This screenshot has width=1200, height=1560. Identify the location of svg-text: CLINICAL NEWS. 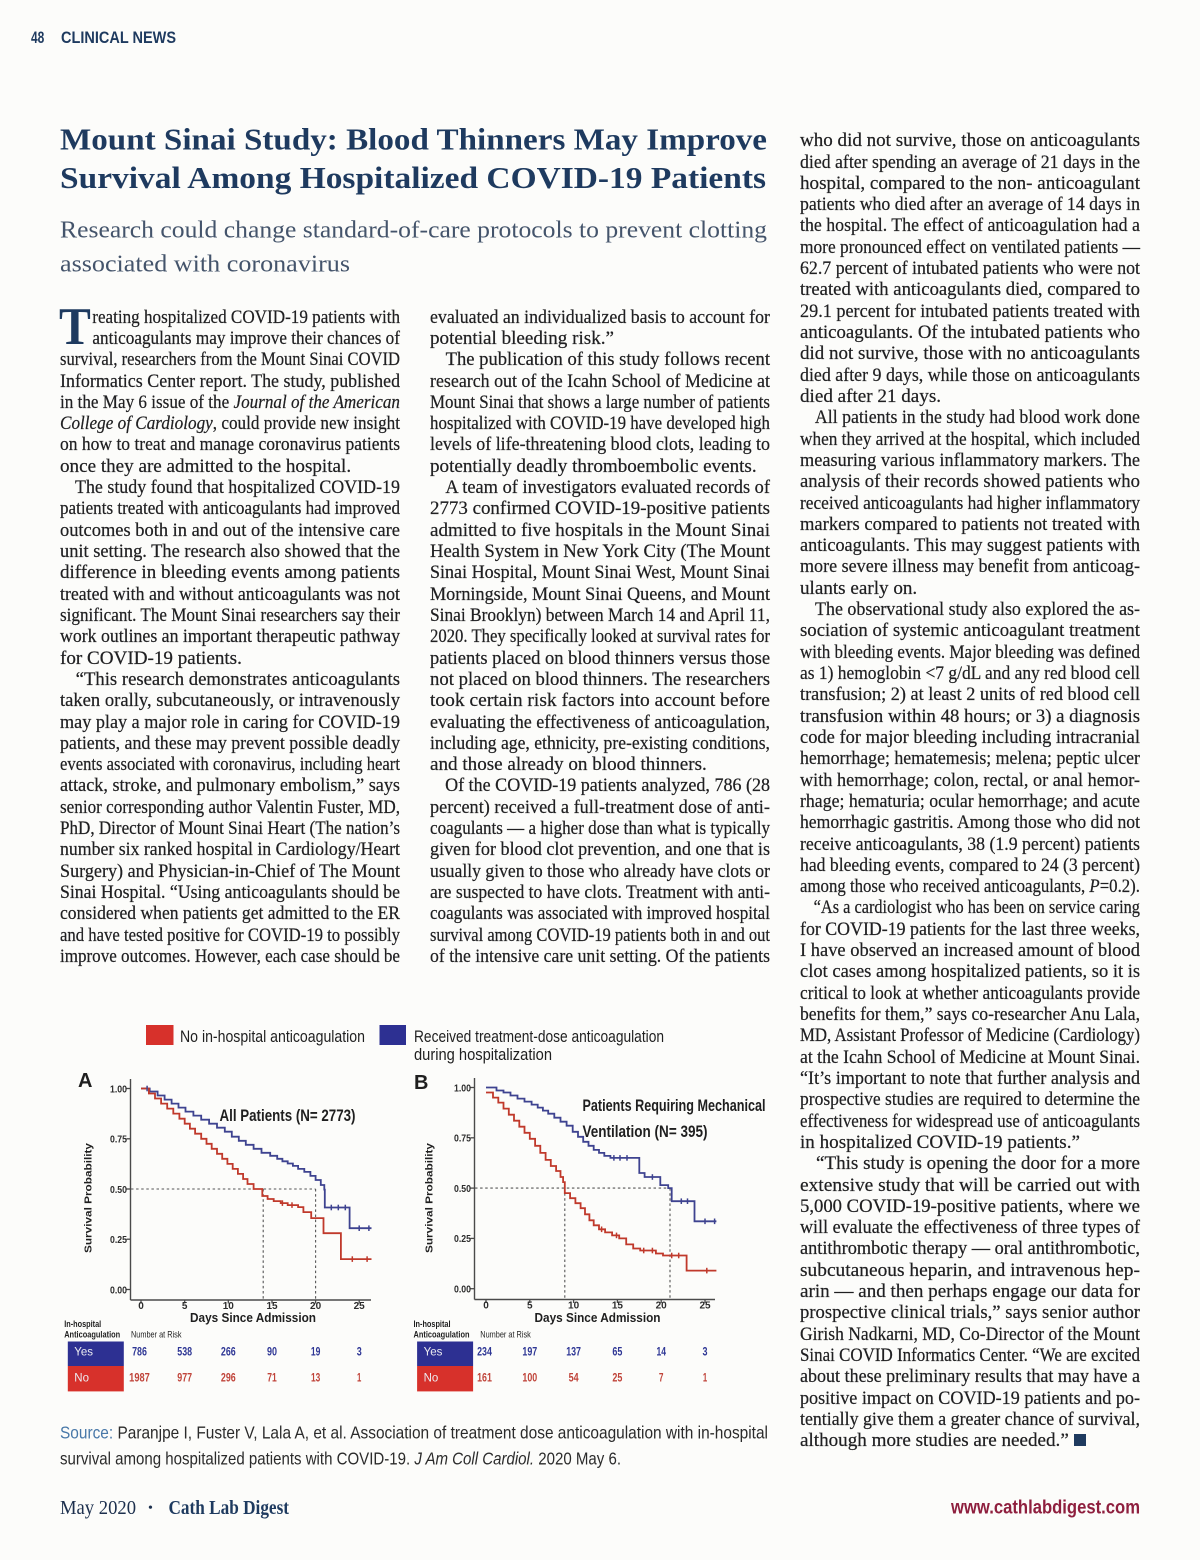
(118, 38).